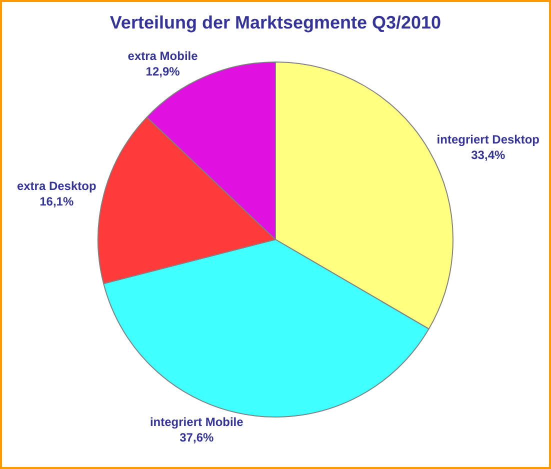 This screenshot has width=551, height=469. I want to click on data-label: 12,9%, so click(163, 71).